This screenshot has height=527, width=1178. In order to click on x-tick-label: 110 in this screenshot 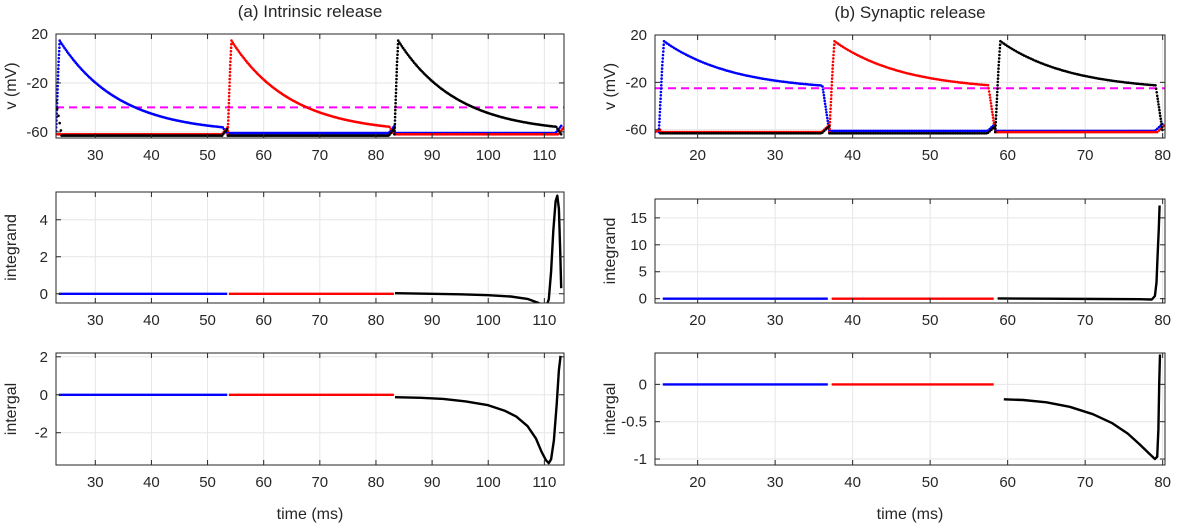, I will do `click(544, 482)`.